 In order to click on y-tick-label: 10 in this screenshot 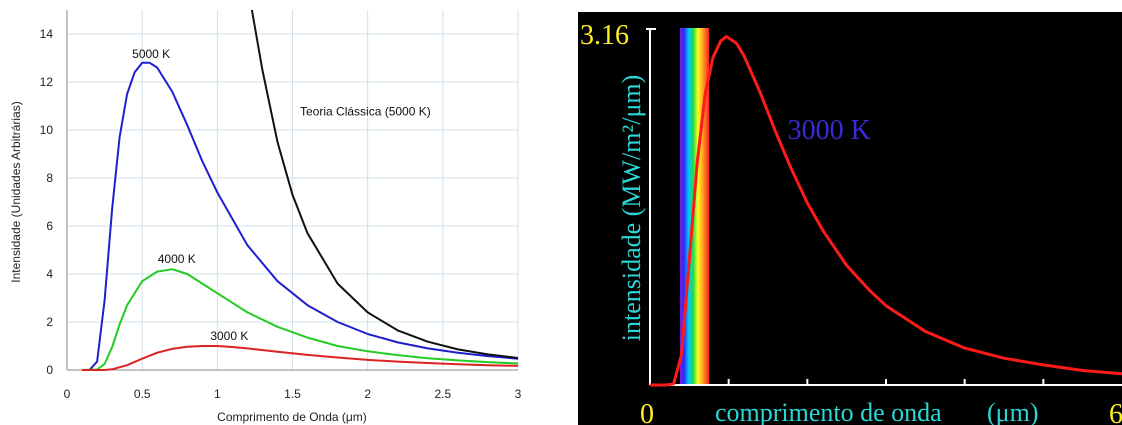, I will do `click(47, 130)`.